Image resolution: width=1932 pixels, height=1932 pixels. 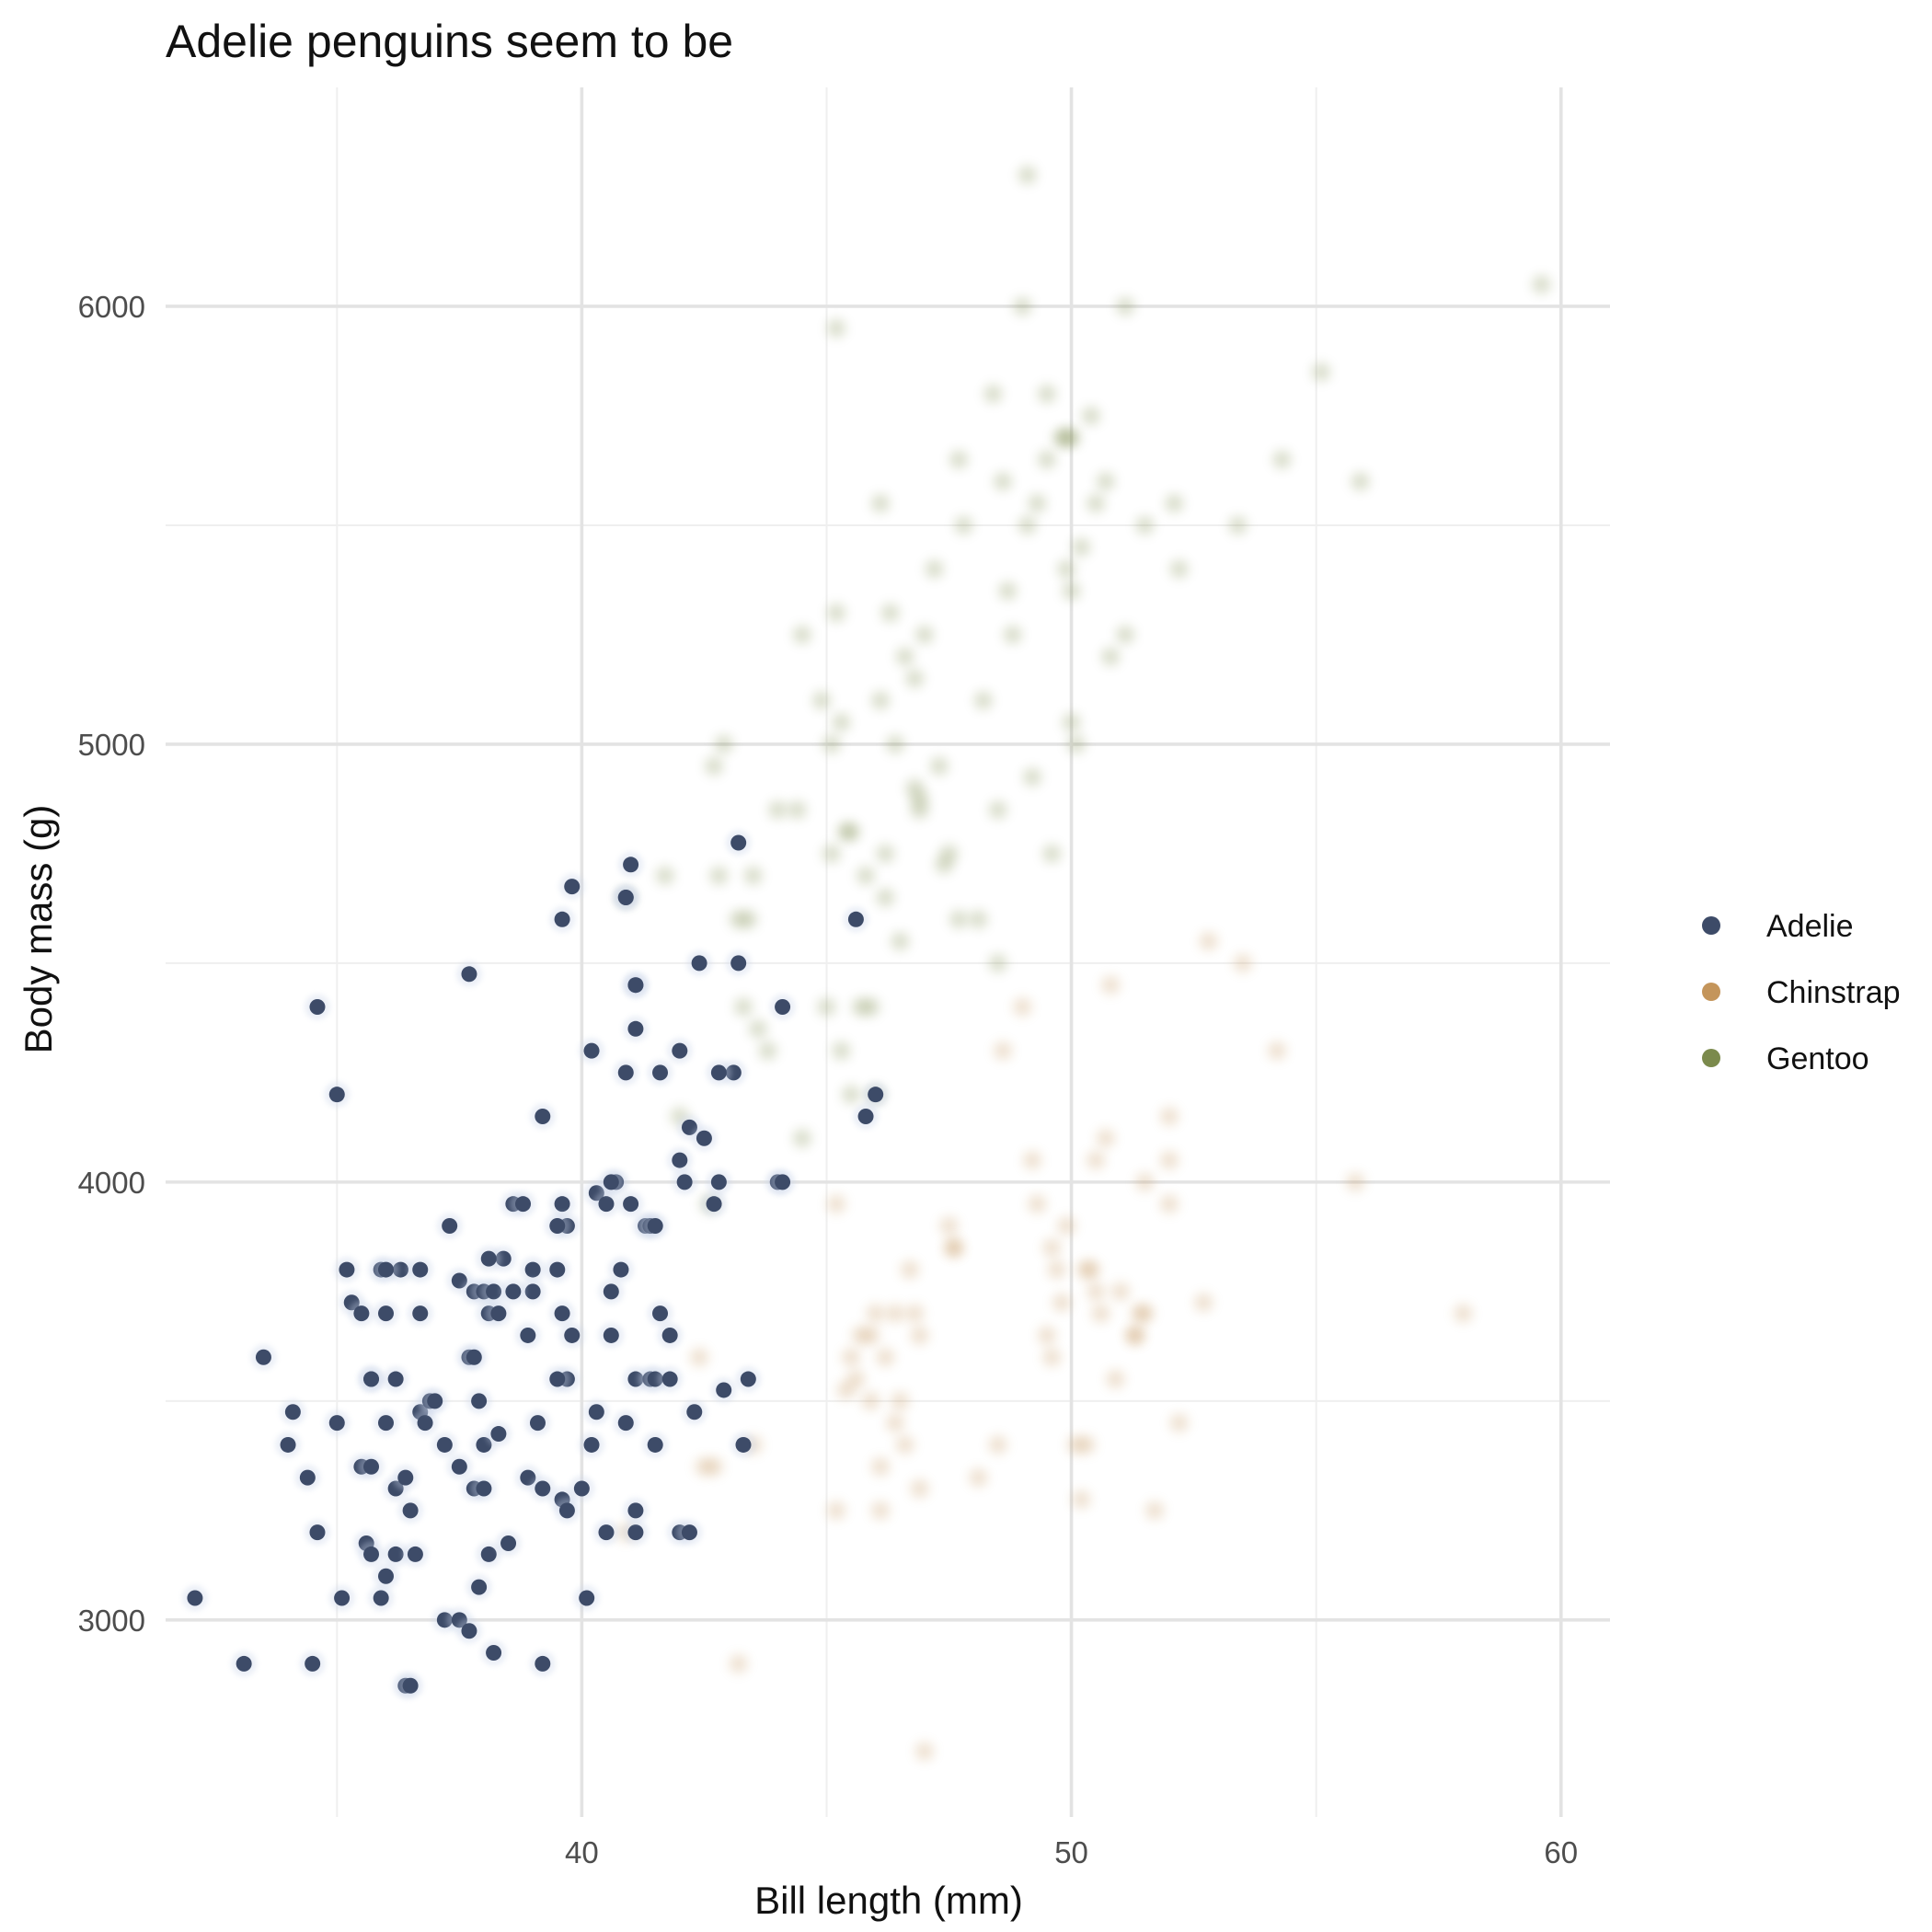 What do you see at coordinates (1071, 1852) in the screenshot?
I see `x-tick-label: 50` at bounding box center [1071, 1852].